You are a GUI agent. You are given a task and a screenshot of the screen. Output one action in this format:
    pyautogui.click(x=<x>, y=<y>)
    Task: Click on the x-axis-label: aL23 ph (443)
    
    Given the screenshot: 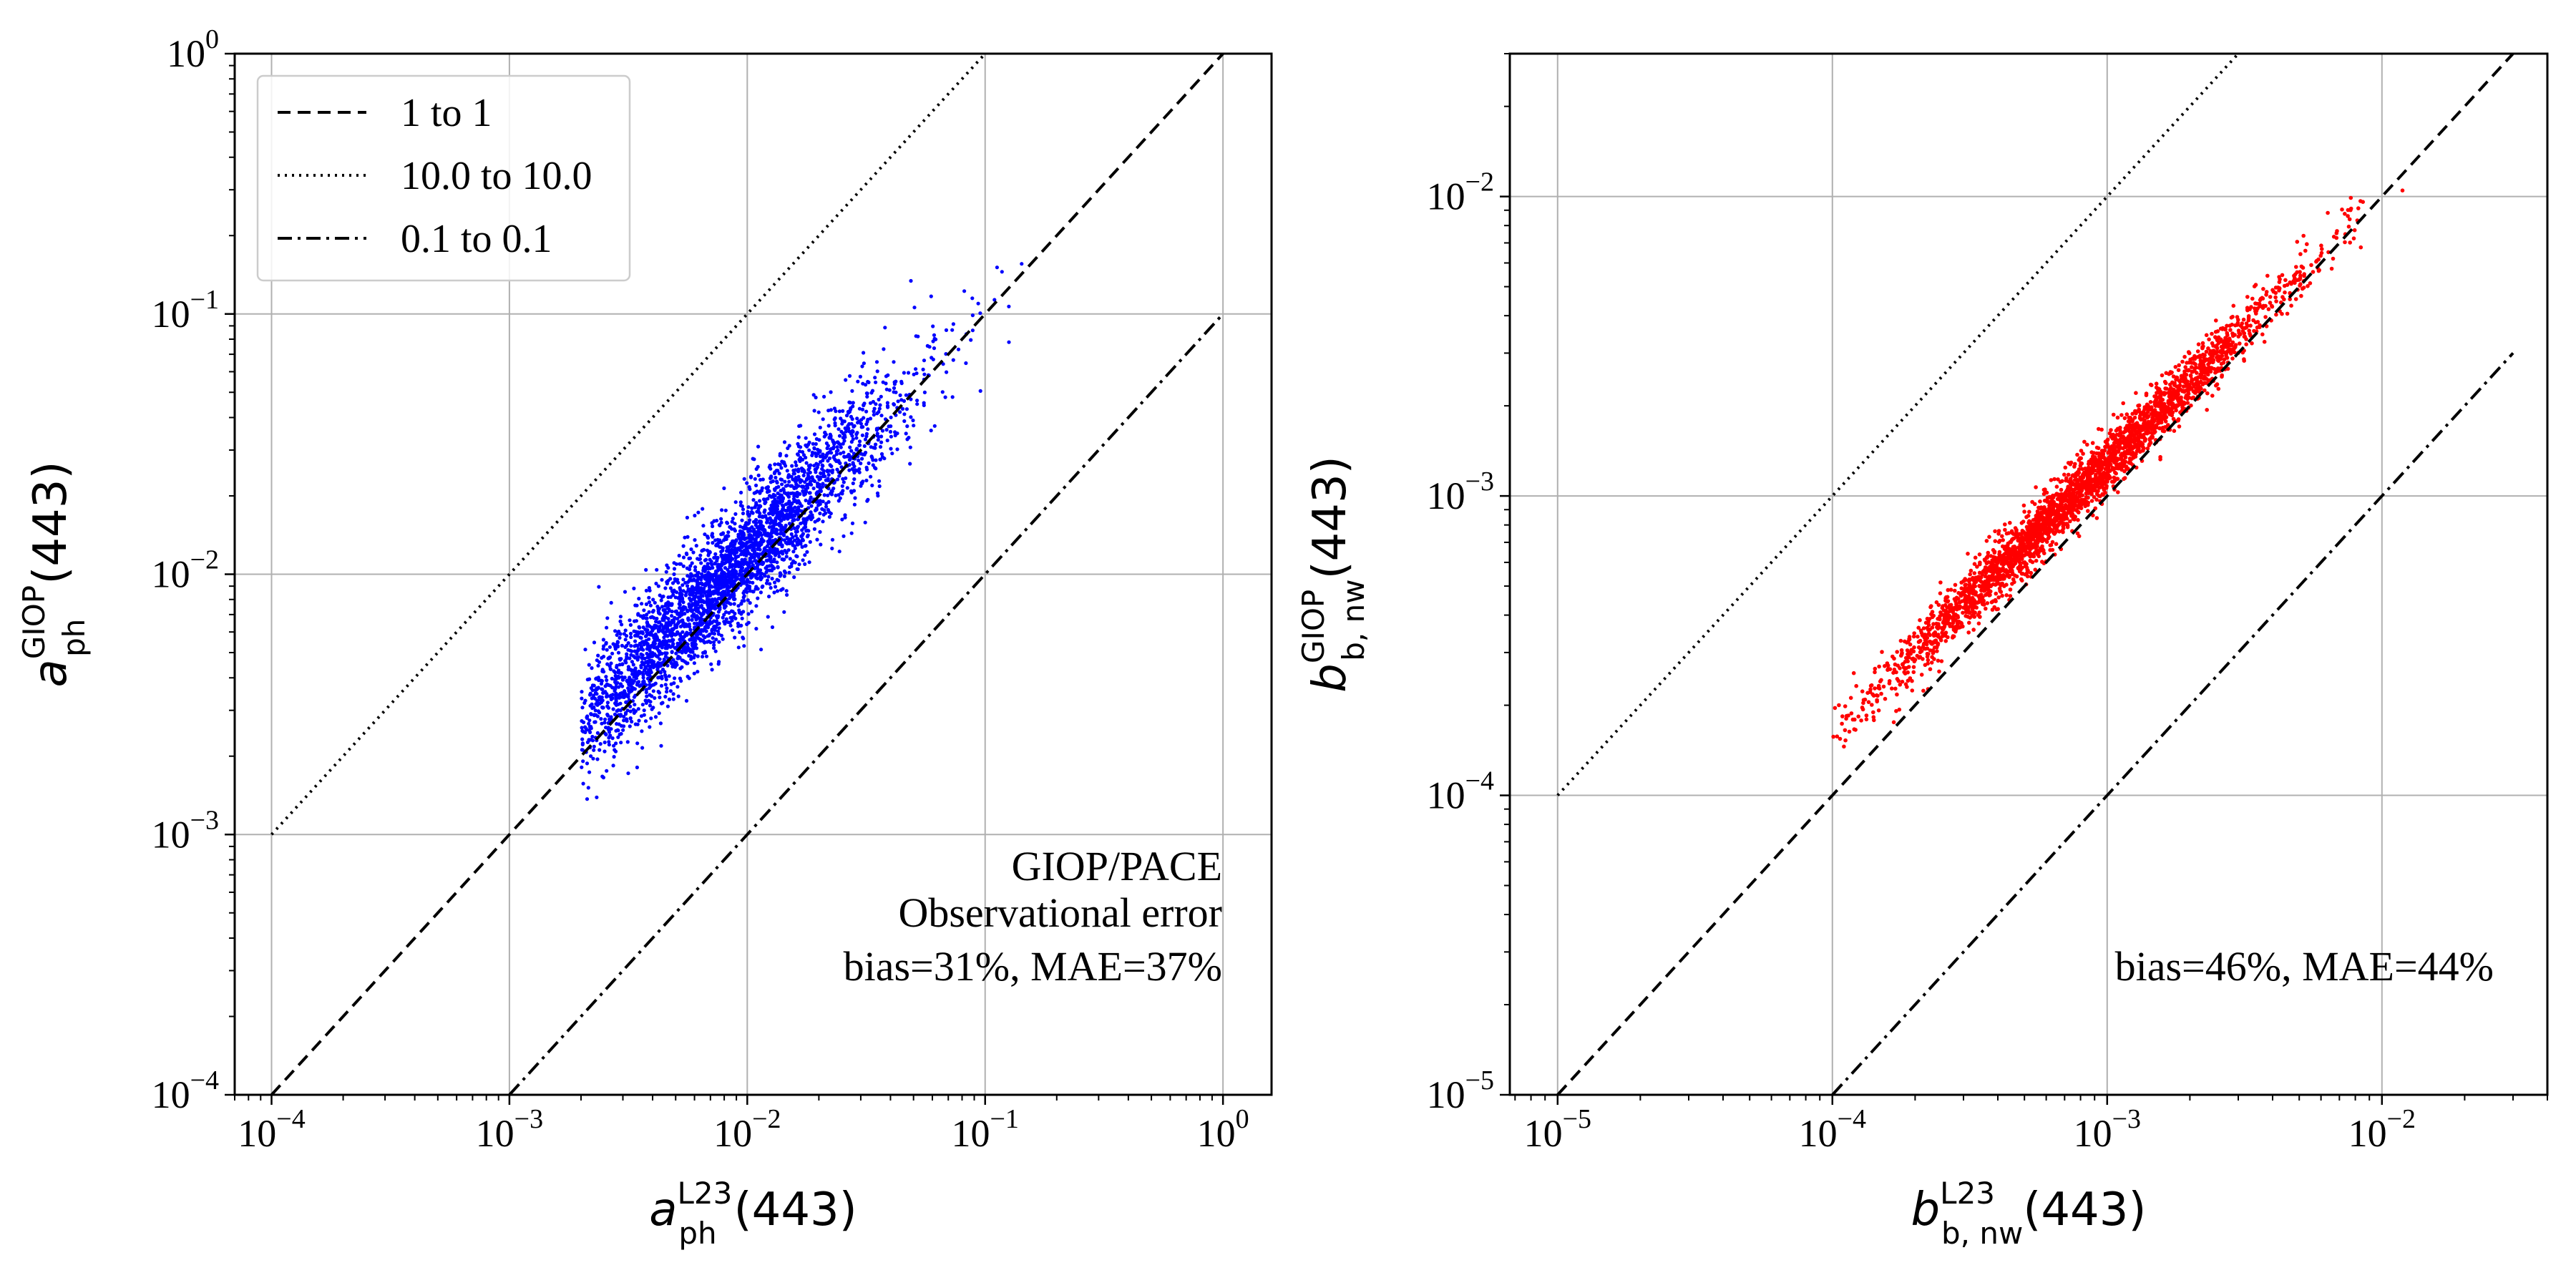 What is the action you would take?
    pyautogui.click(x=753, y=1213)
    